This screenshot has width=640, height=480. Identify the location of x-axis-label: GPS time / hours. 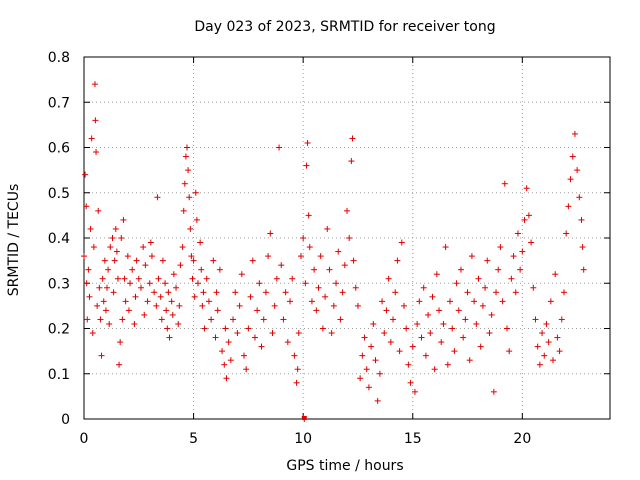
(344, 466).